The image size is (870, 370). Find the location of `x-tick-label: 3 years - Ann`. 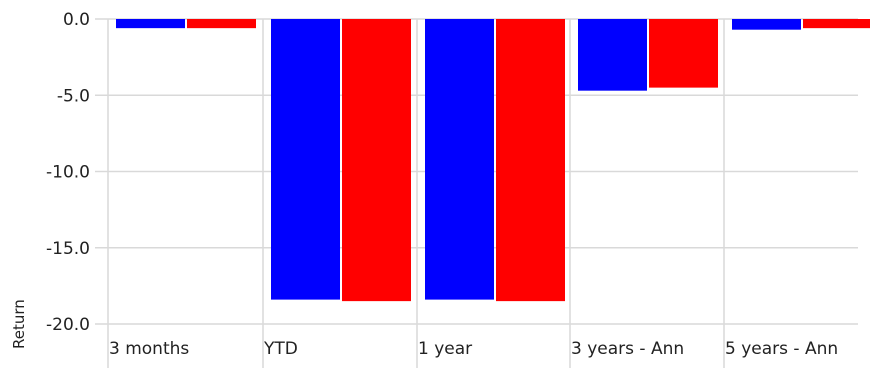

x-tick-label: 3 years - Ann is located at coordinates (627, 349).